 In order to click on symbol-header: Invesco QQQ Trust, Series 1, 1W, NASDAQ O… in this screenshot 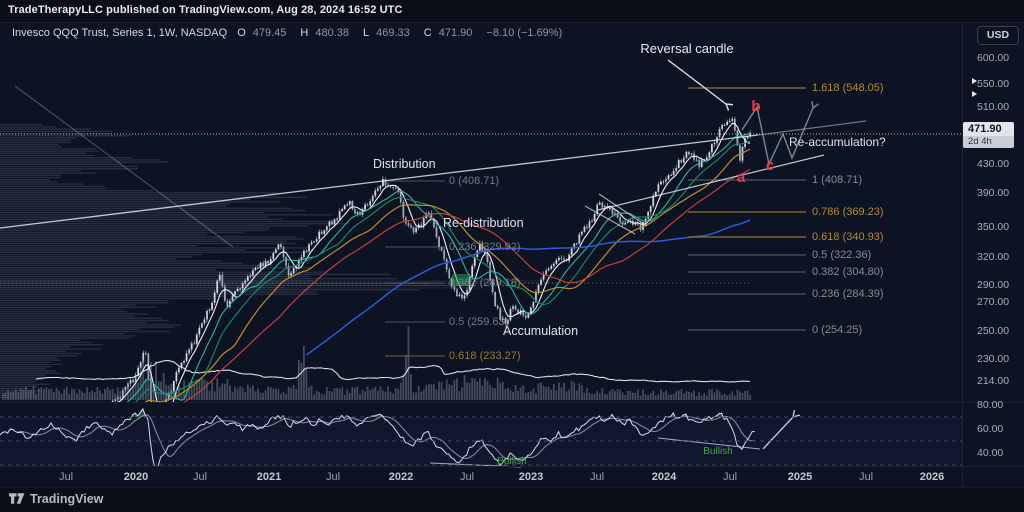, I will do `click(290, 33)`.